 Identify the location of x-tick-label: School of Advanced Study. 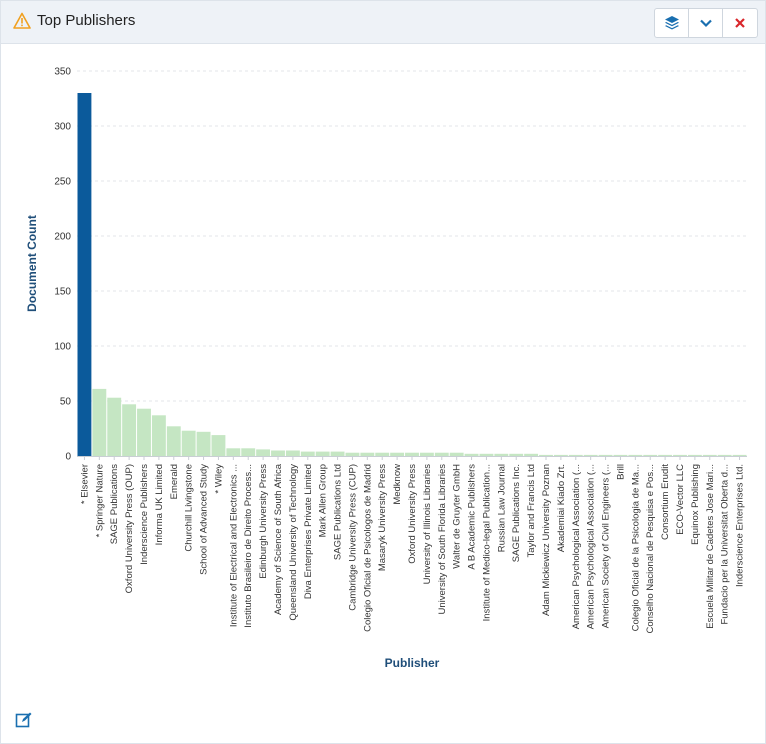
(204, 519).